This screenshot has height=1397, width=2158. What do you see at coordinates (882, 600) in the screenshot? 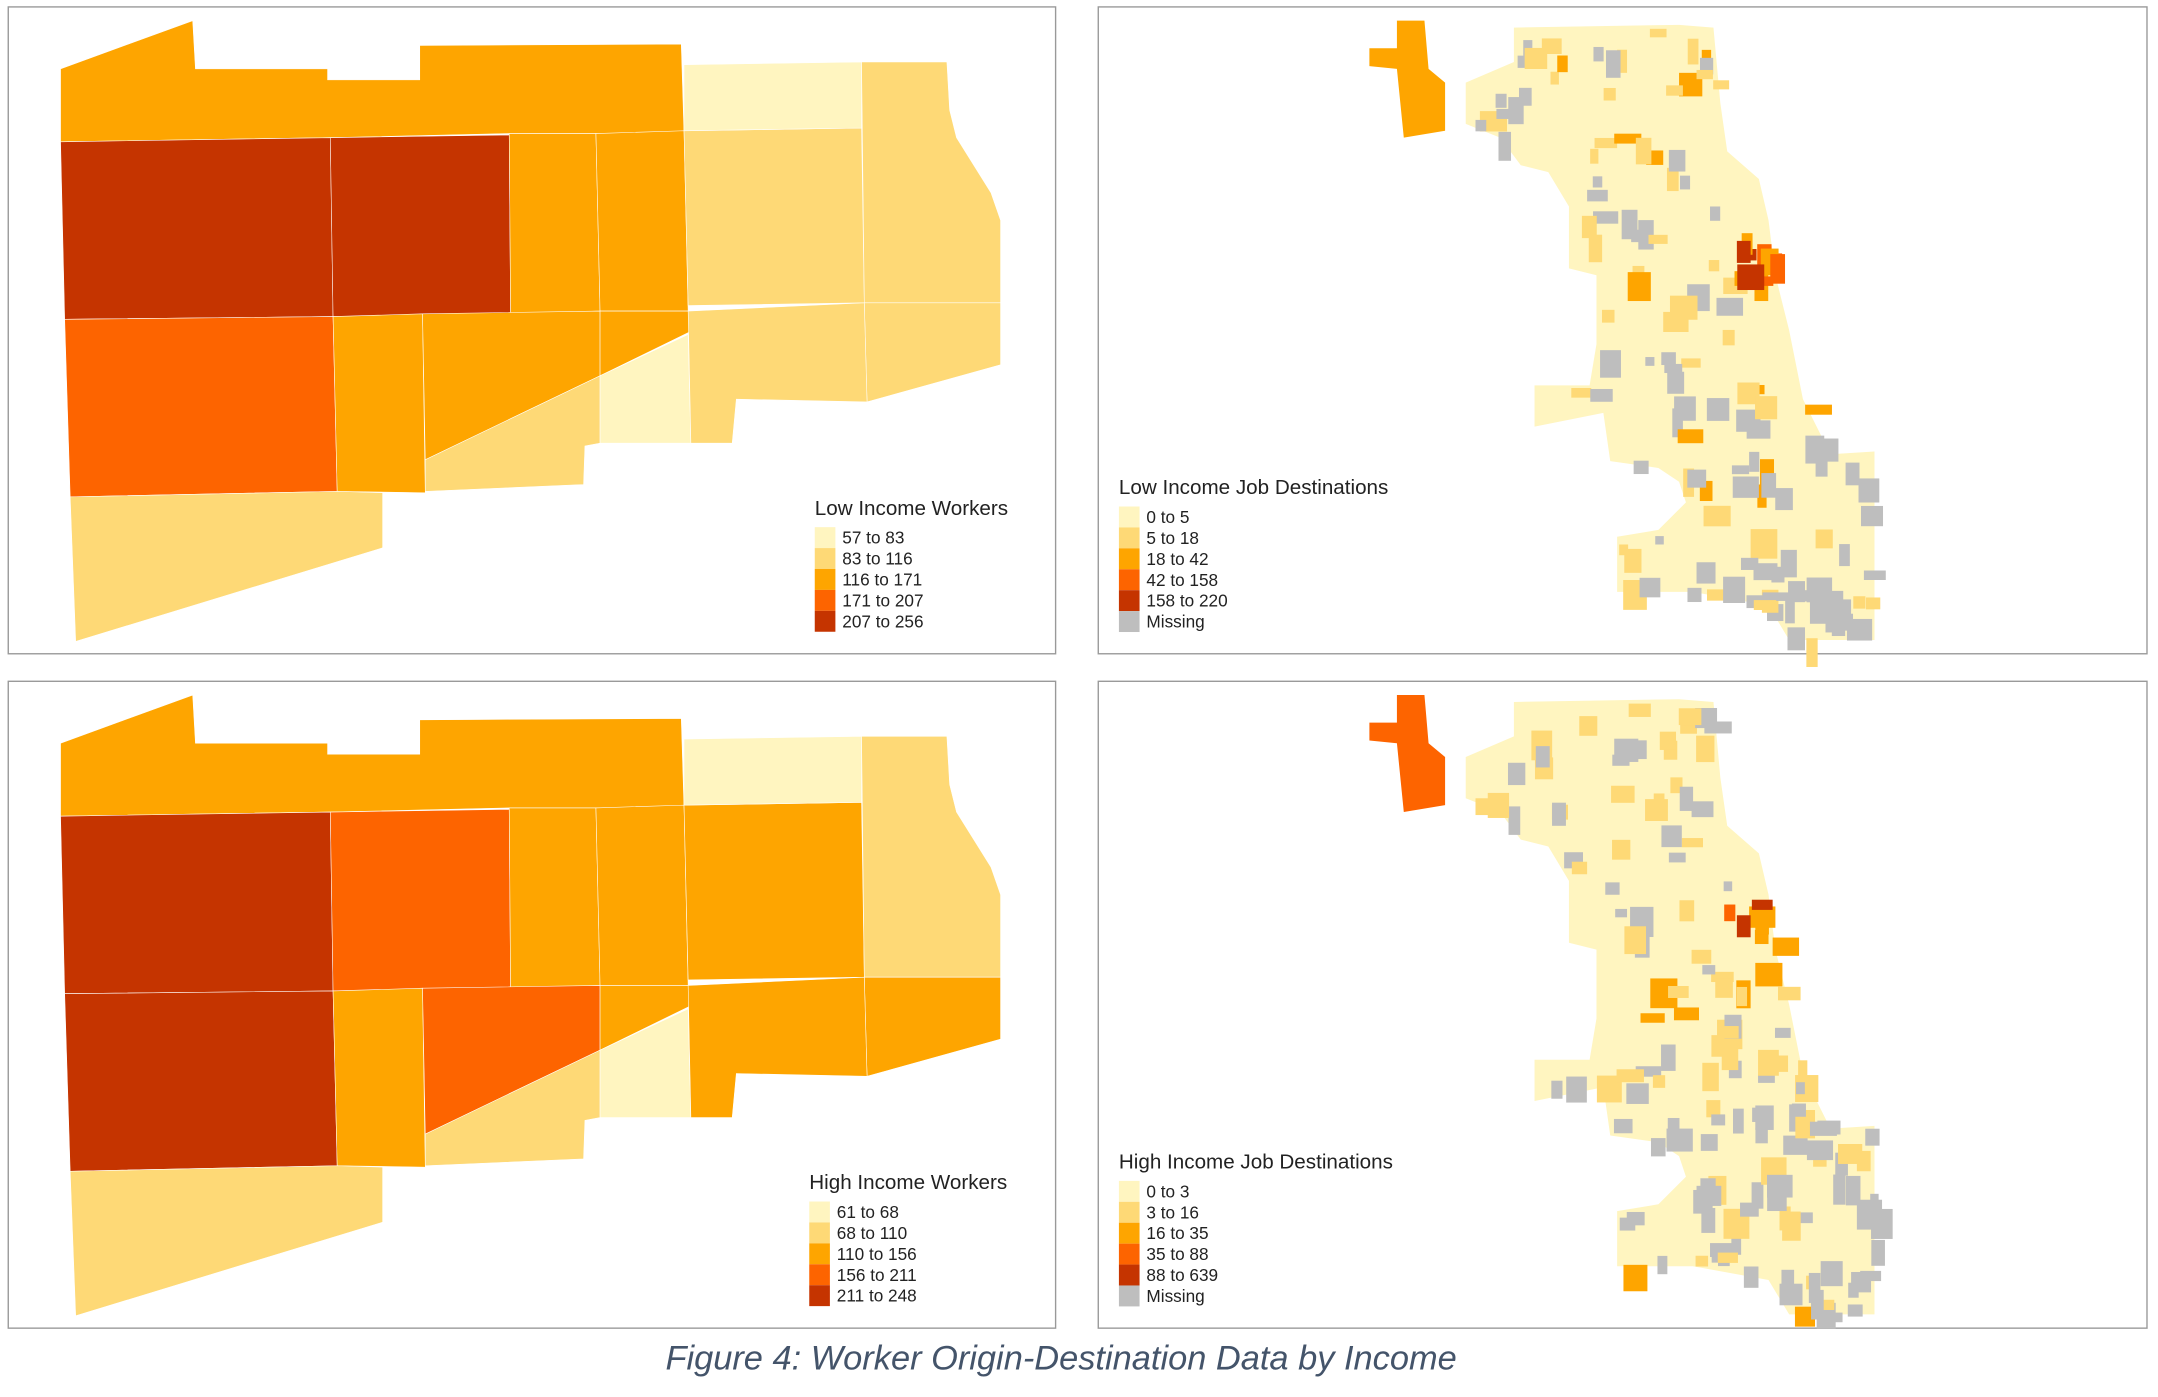
I see `legend-label: 171 to 207` at bounding box center [882, 600].